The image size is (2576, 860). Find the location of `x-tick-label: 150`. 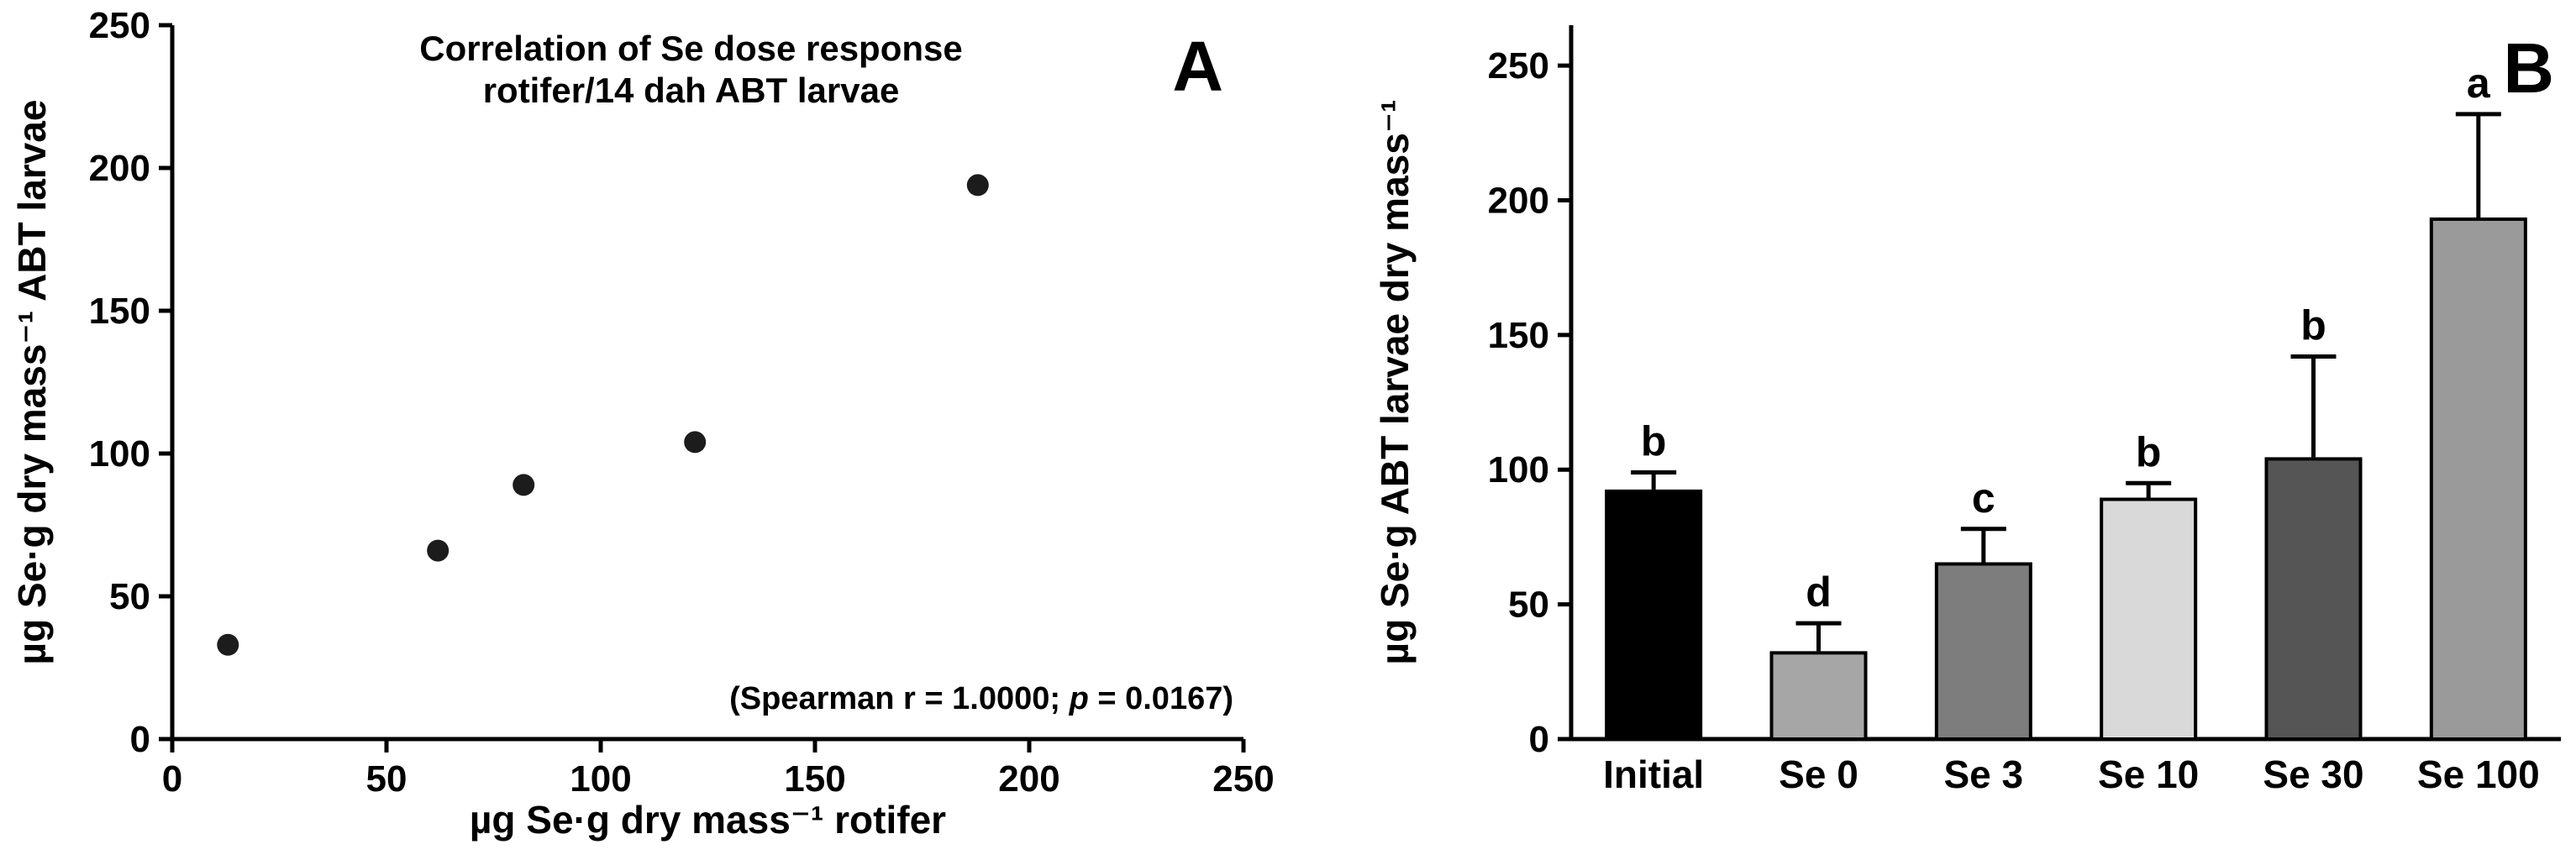

x-tick-label: 150 is located at coordinates (814, 779).